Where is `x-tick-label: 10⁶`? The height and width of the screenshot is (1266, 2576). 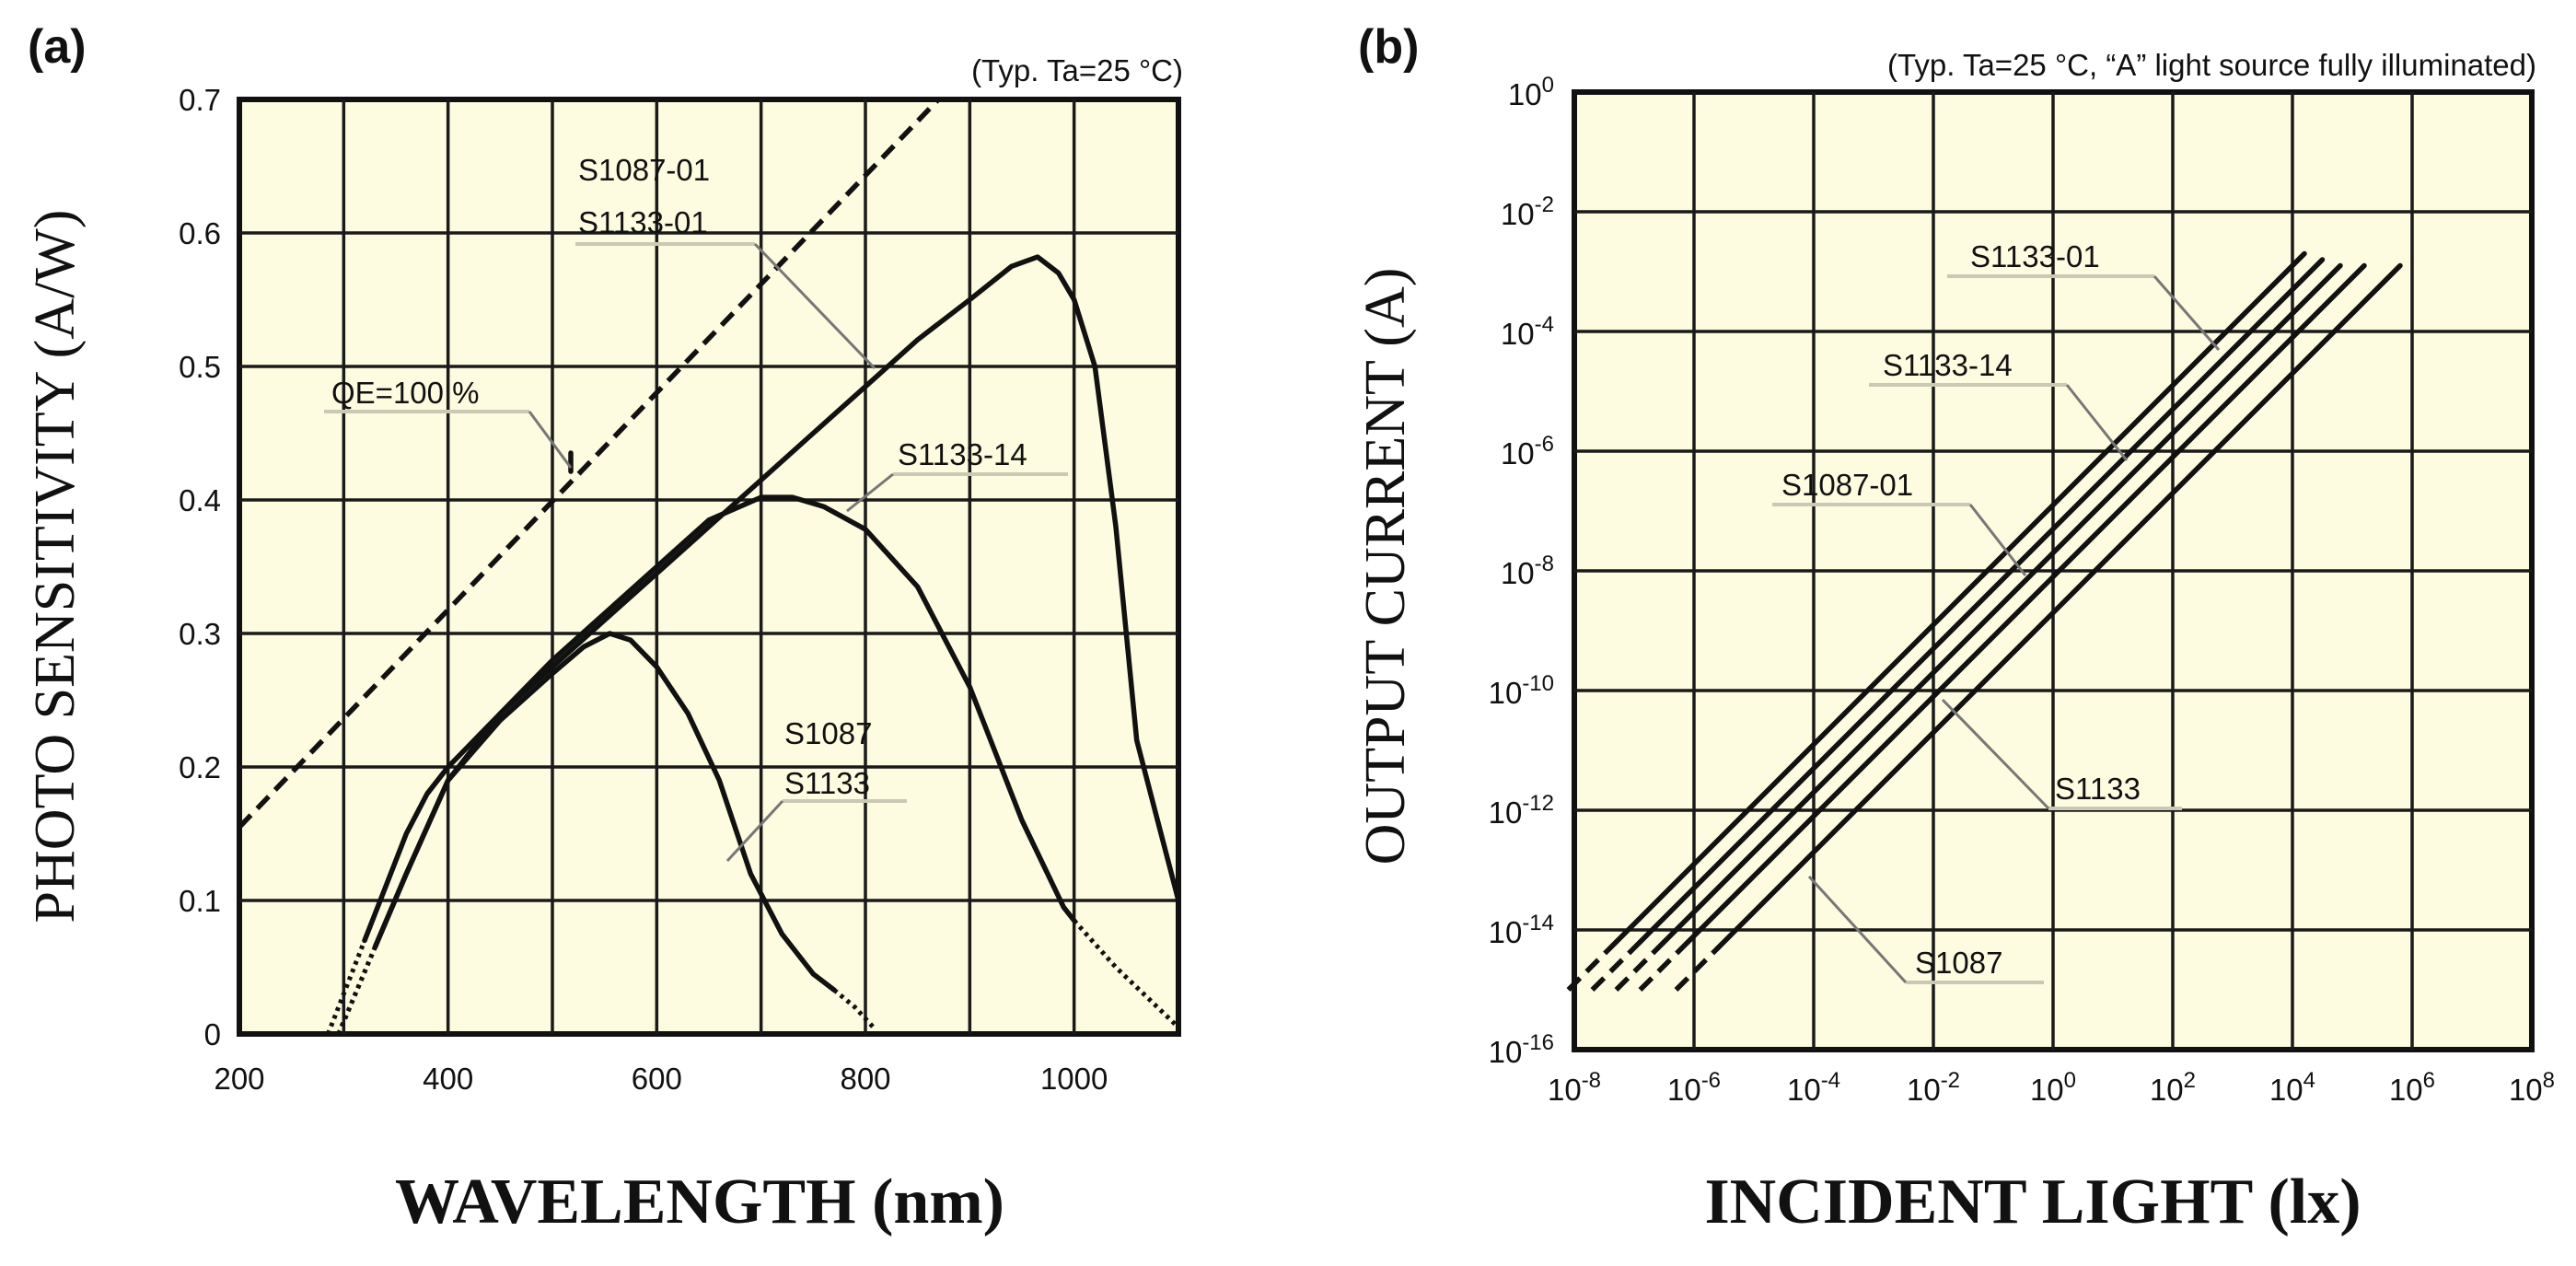 x-tick-label: 10⁶ is located at coordinates (2412, 1087).